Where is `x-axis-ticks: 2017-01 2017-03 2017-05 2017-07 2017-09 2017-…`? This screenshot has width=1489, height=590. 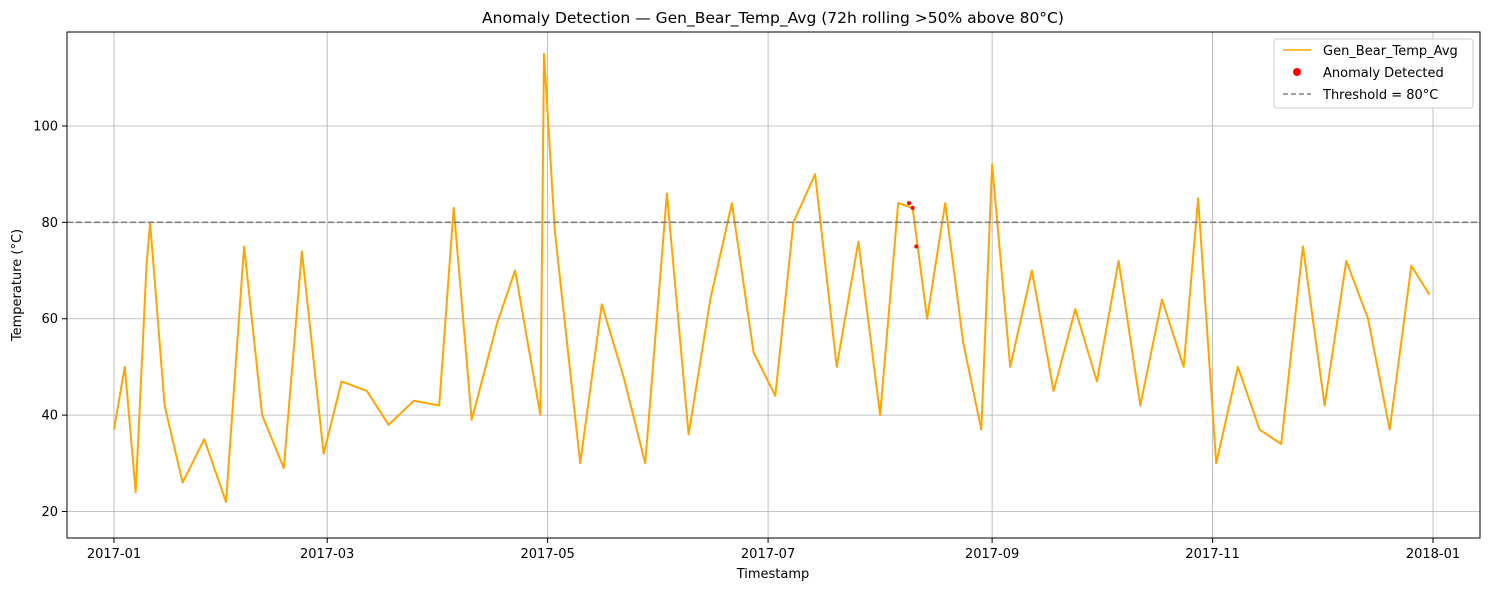
x-axis-ticks: 2017-01 2017-03 2017-05 2017-07 2017-09 2017-… is located at coordinates (773, 550).